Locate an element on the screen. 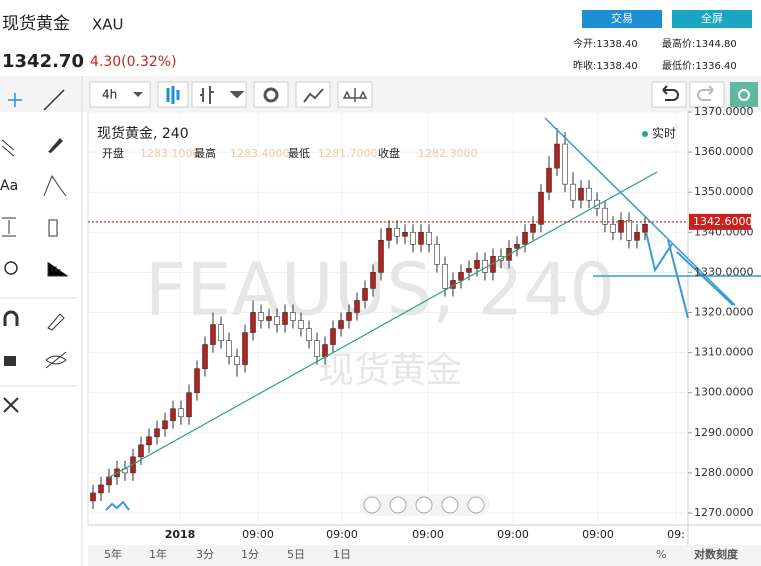 This screenshot has height=566, width=761. watermark-sub: 现货黄金 is located at coordinates (390, 370).